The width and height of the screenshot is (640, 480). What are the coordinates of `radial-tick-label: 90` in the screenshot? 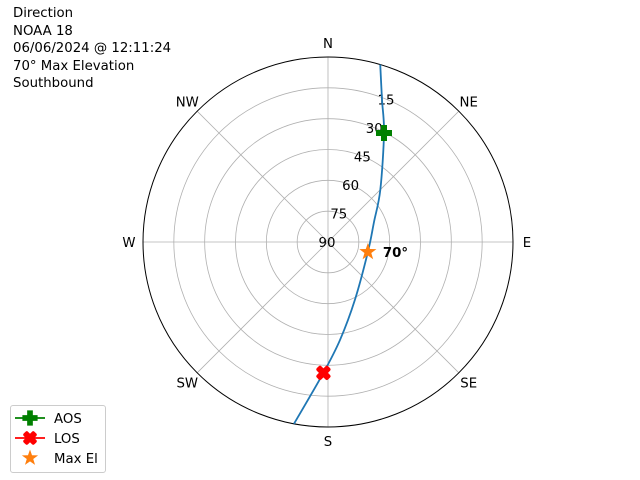 It's located at (327, 243).